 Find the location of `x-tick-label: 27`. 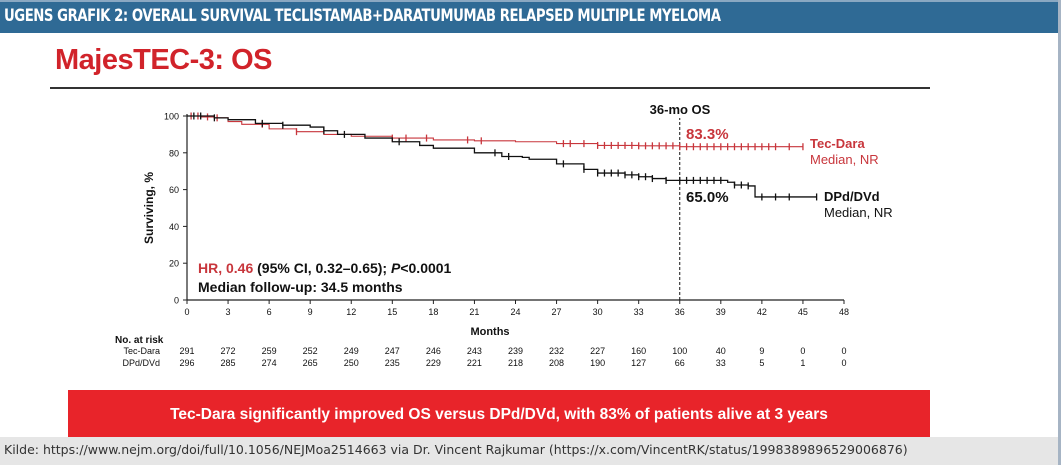

x-tick-label: 27 is located at coordinates (557, 312).